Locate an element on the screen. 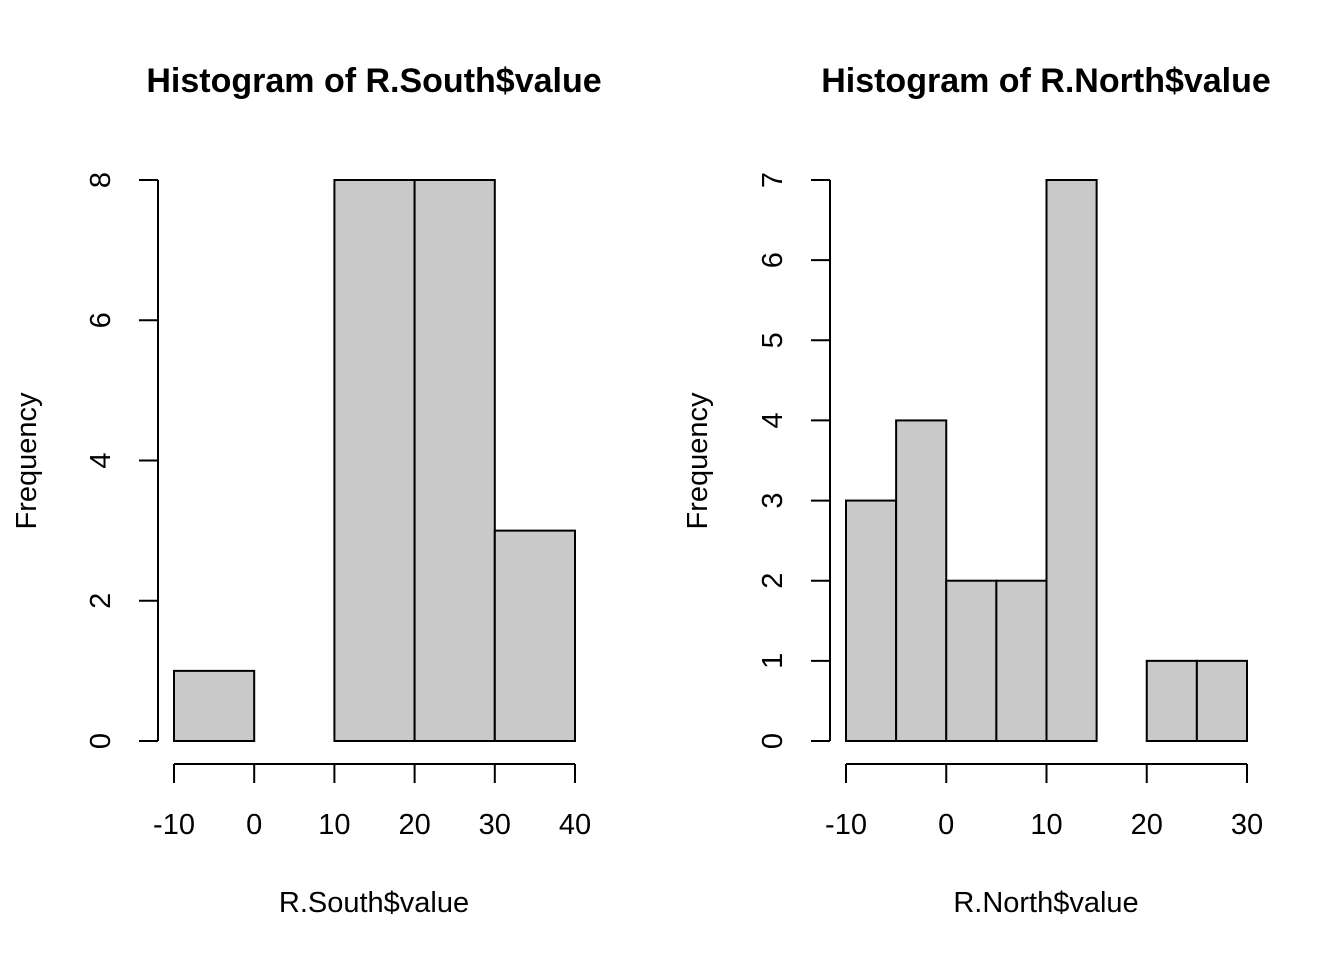  x-axis-label-south: R.South$value is located at coordinates (374, 903).